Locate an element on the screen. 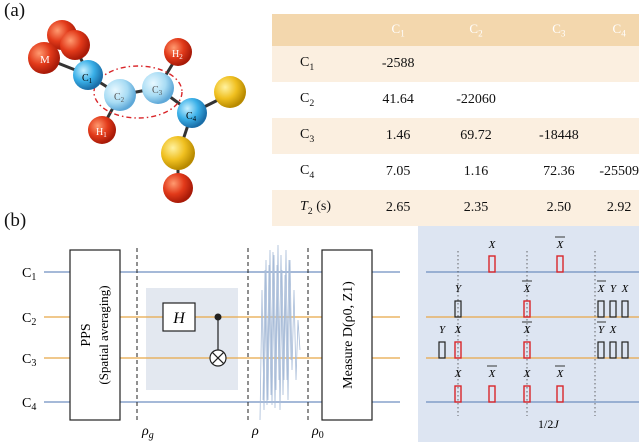 The height and width of the screenshot is (442, 639). table-cell: -22060 is located at coordinates (476, 99).